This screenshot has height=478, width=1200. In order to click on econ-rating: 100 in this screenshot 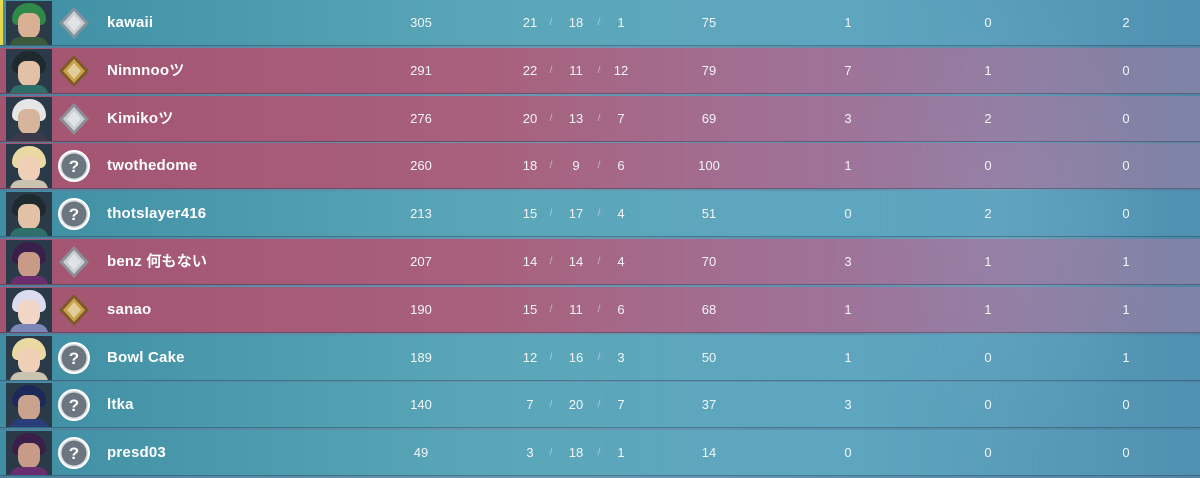, I will do `click(709, 165)`.